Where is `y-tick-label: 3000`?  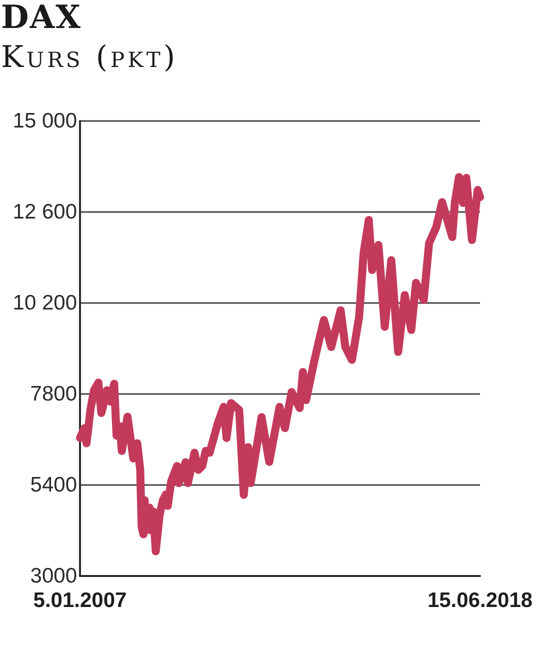 y-tick-label: 3000 is located at coordinates (53, 576).